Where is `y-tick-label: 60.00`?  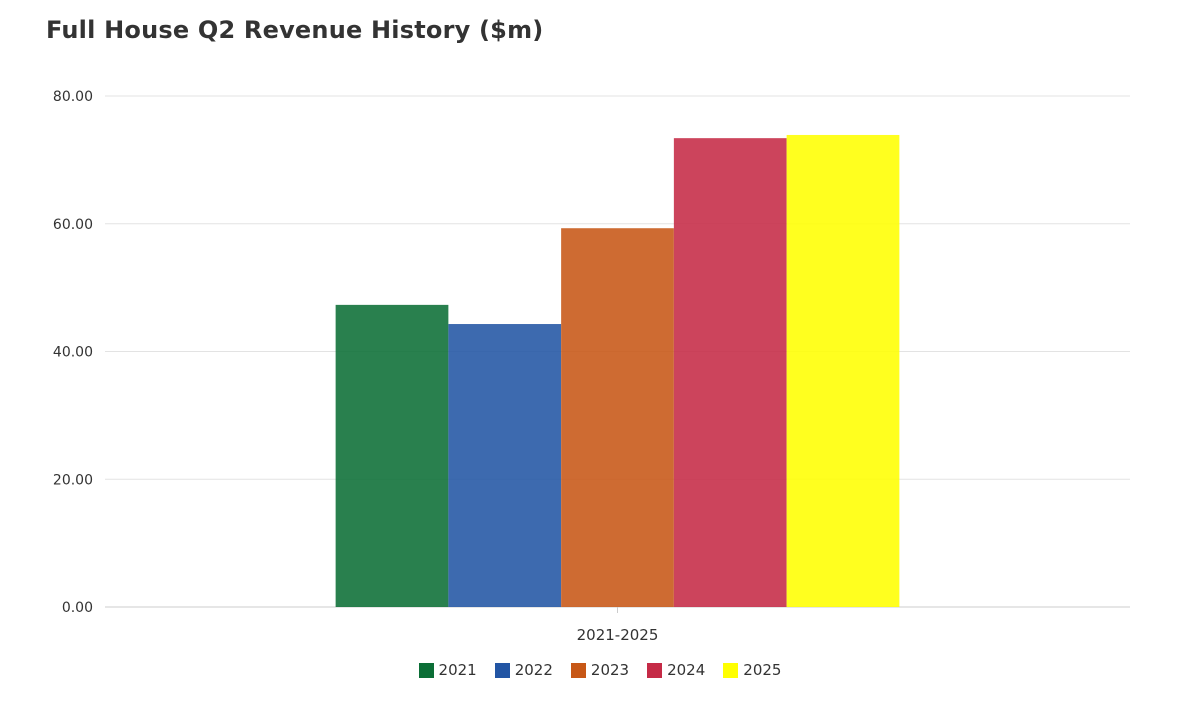 y-tick-label: 60.00 is located at coordinates (73, 225).